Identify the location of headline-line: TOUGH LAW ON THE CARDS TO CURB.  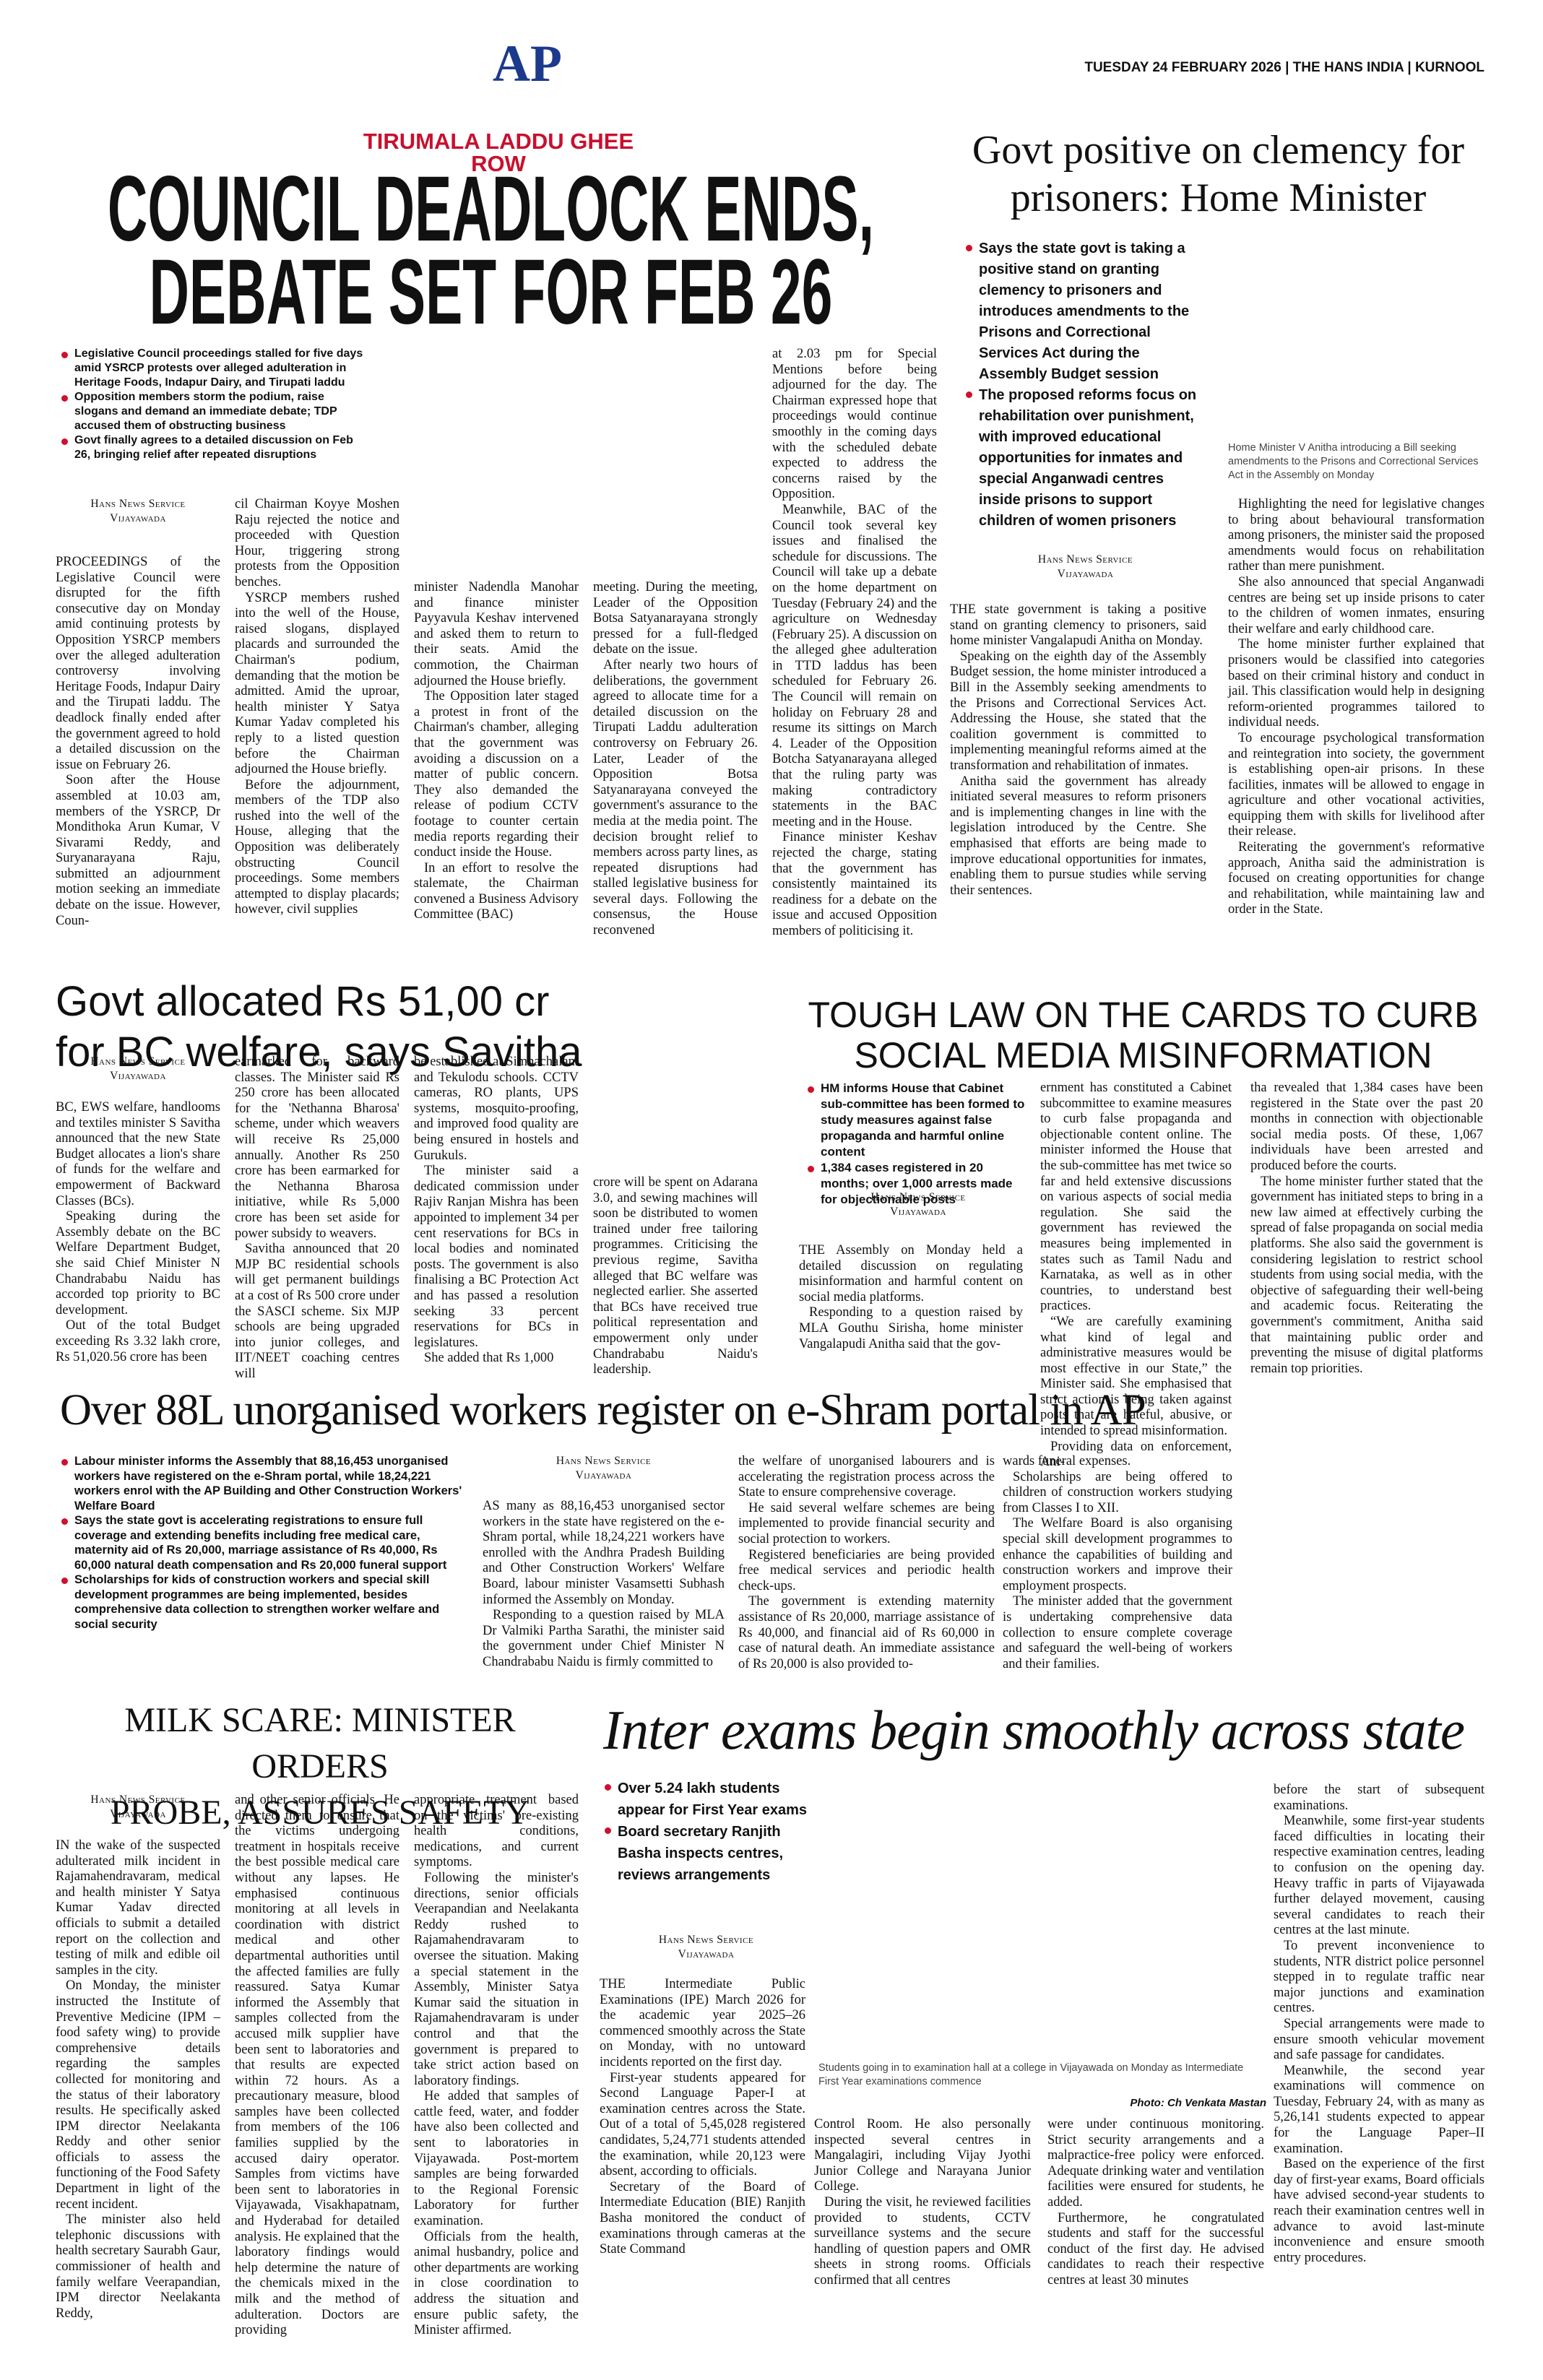
(1143, 1015).